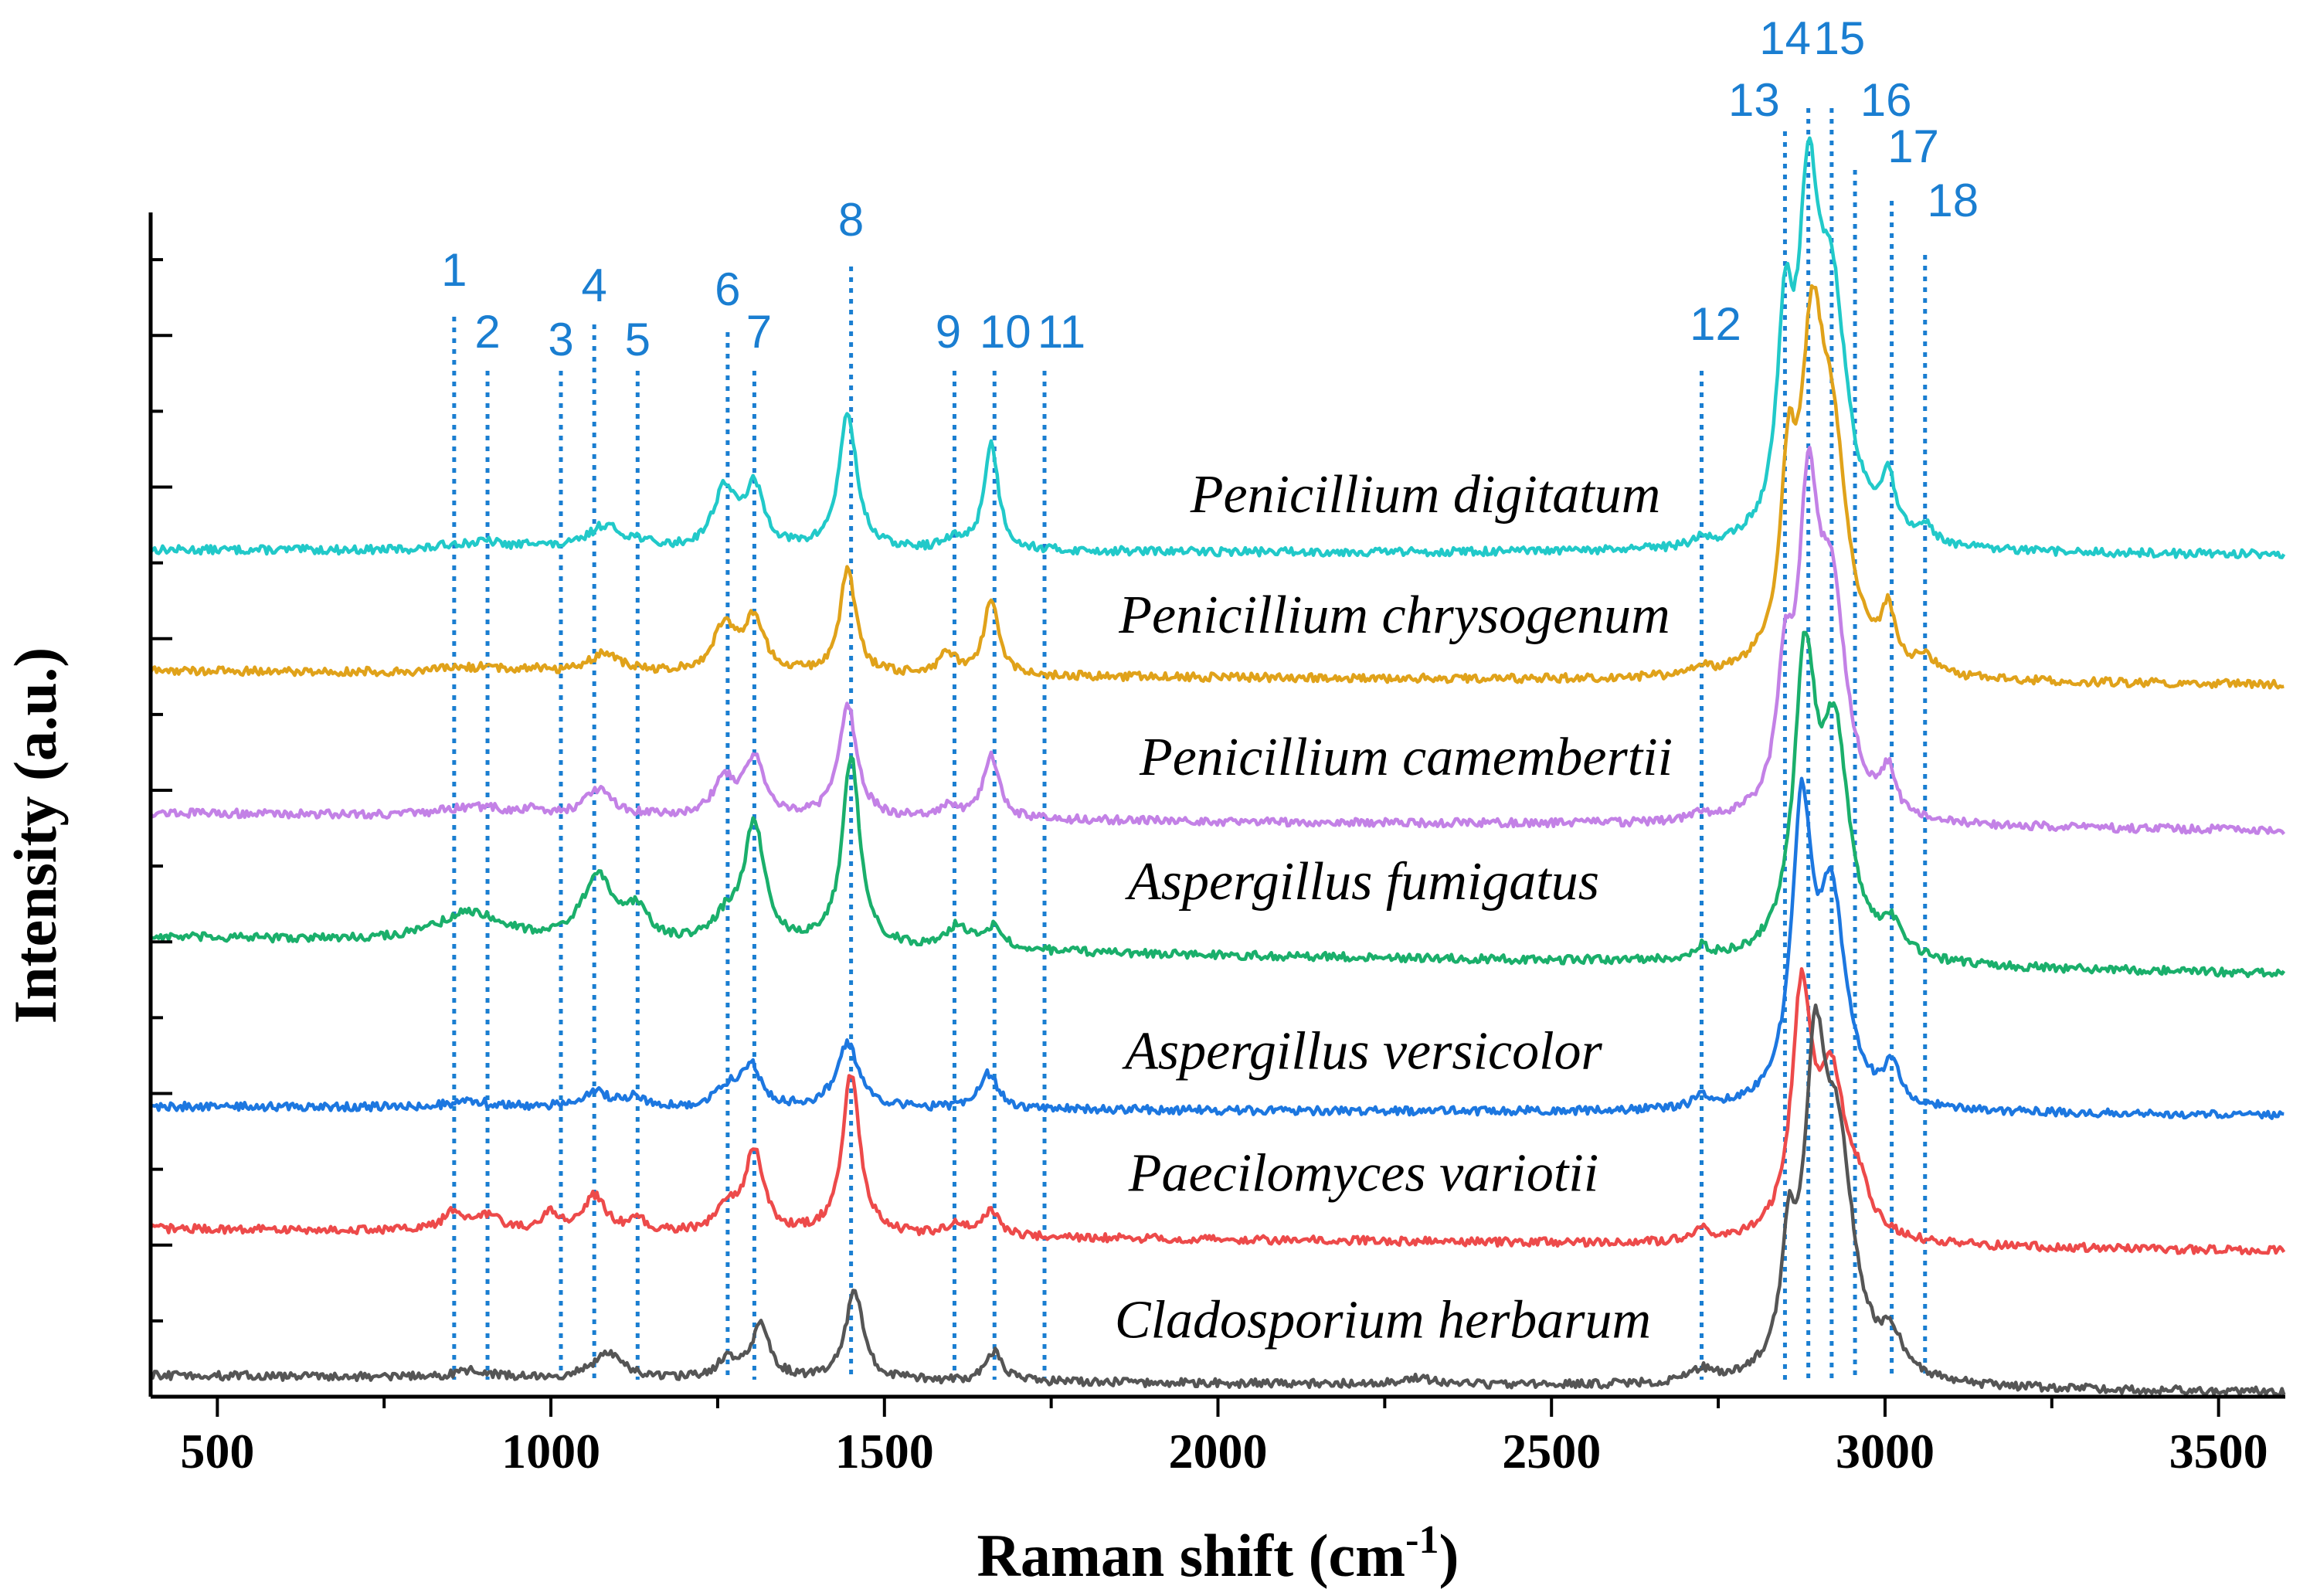  What do you see at coordinates (454, 270) in the screenshot?
I see `peak-marker-label: 1` at bounding box center [454, 270].